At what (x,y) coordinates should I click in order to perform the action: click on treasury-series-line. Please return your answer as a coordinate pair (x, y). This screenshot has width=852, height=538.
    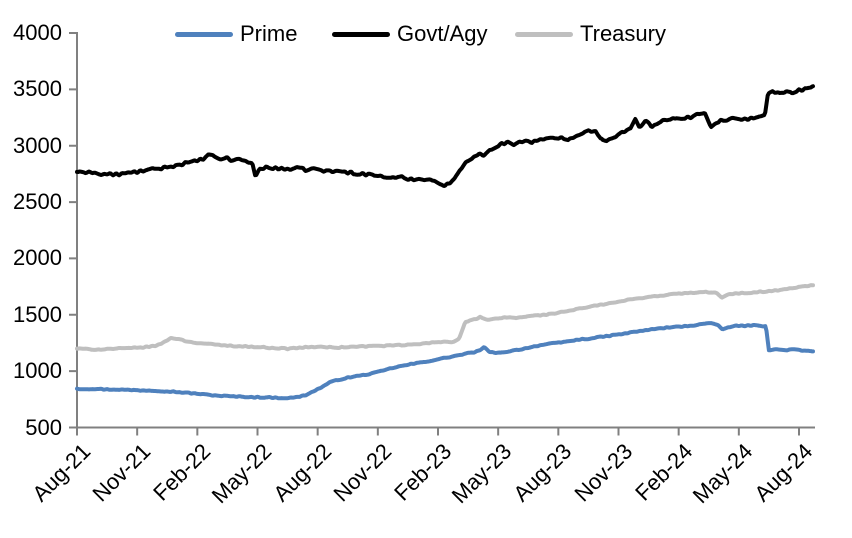
    Looking at the image, I should click on (445, 317).